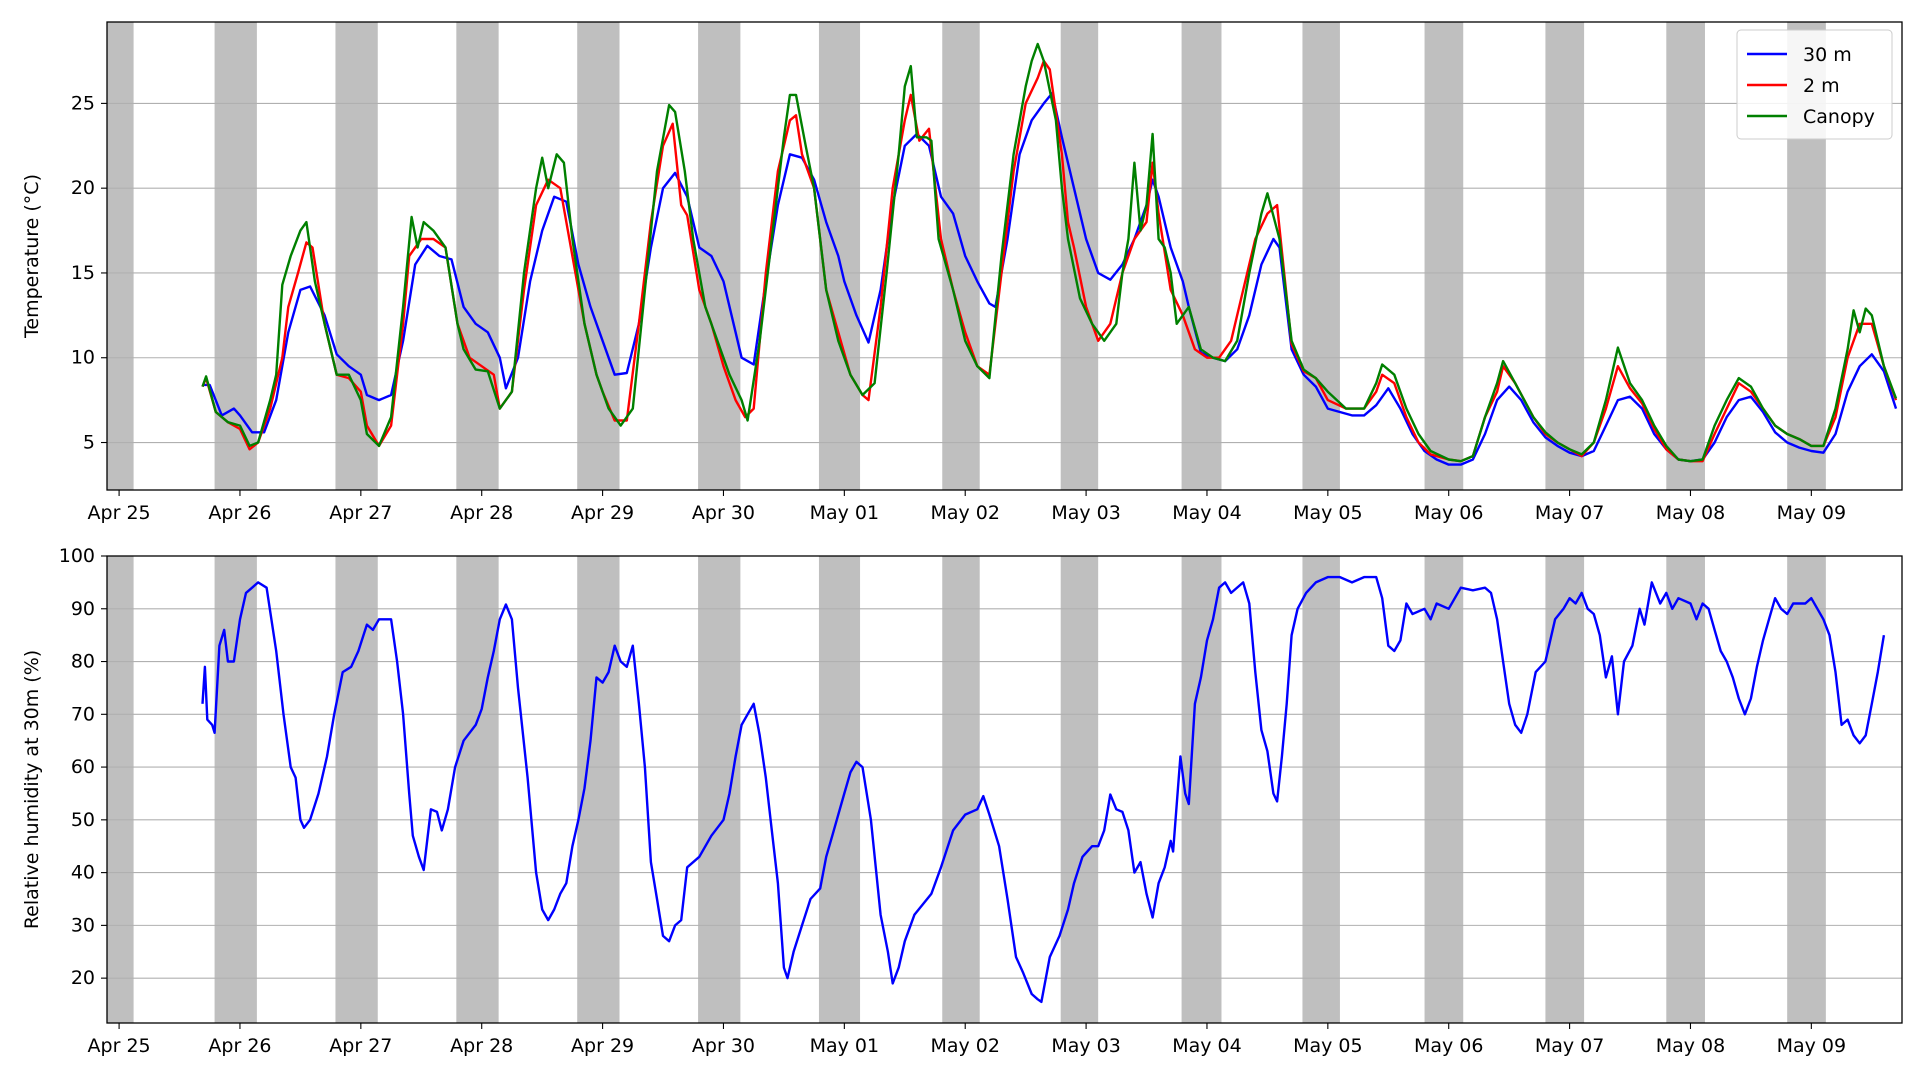  I want to click on y-tick-label: 60, so click(83, 767).